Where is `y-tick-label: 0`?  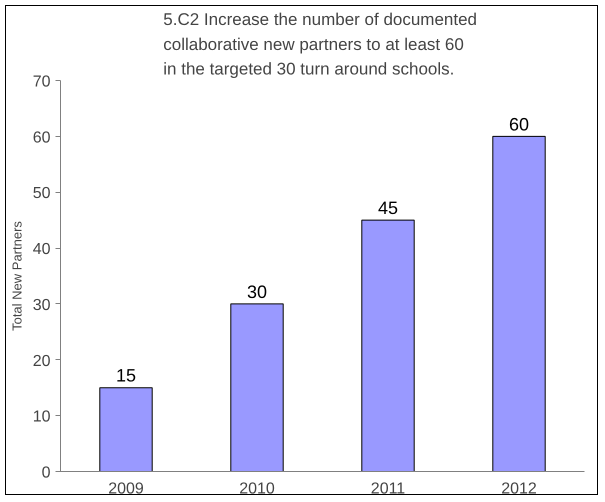 y-tick-label: 0 is located at coordinates (46, 473).